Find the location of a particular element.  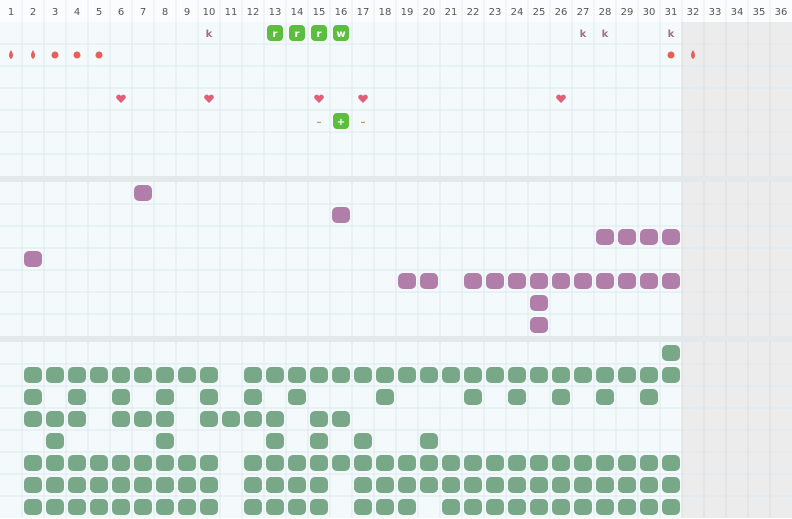

column-number: 34 is located at coordinates (737, 12).